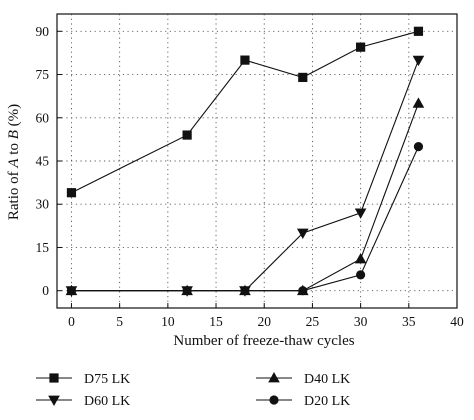 Image resolution: width=474 pixels, height=420 pixels. What do you see at coordinates (71, 321) in the screenshot?
I see `x-tick-label: 0` at bounding box center [71, 321].